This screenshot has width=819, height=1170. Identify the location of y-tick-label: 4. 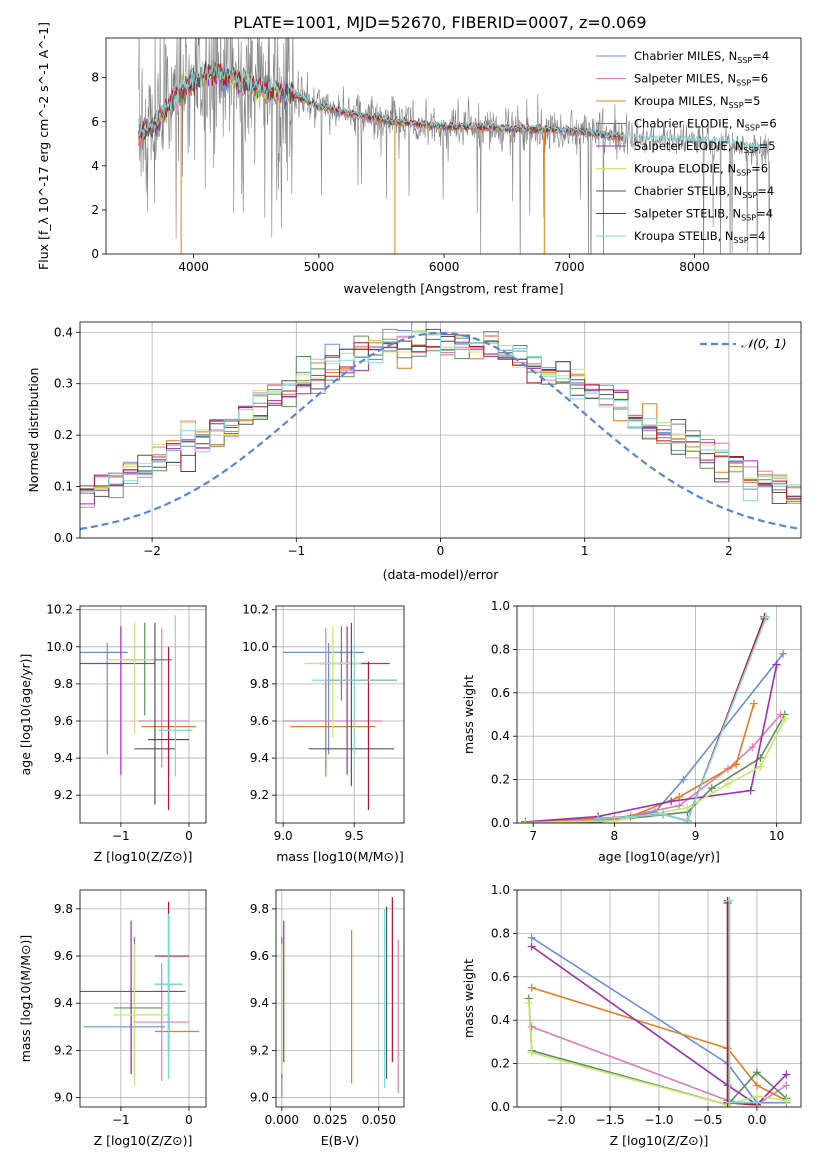
(95, 166).